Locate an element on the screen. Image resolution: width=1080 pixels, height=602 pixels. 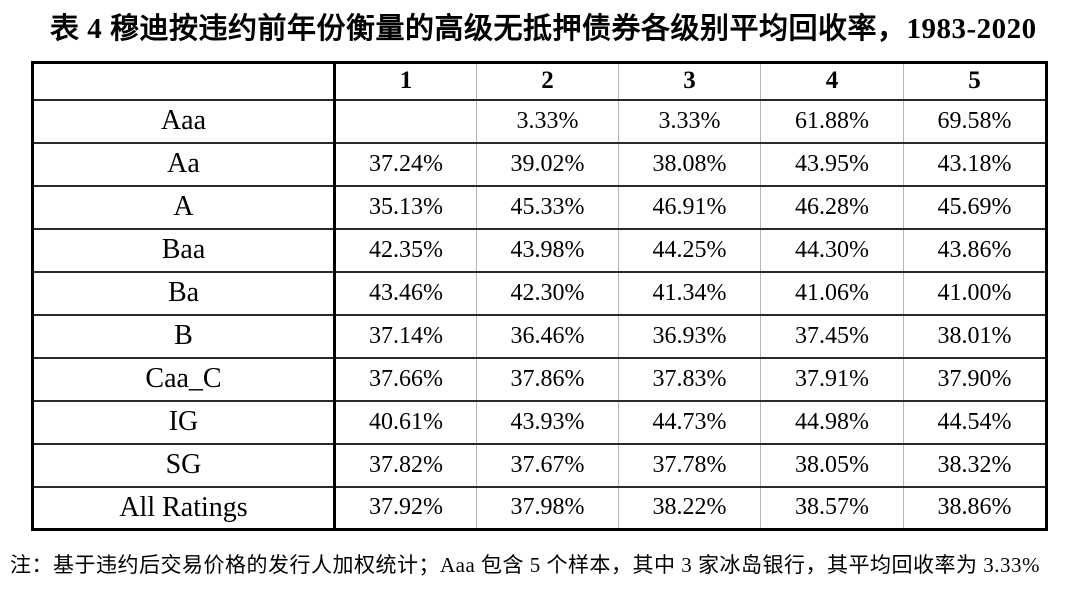
table-row: B 37.14% 36.46% 36.93% 37.45% 38.01% is located at coordinates (539, 335).